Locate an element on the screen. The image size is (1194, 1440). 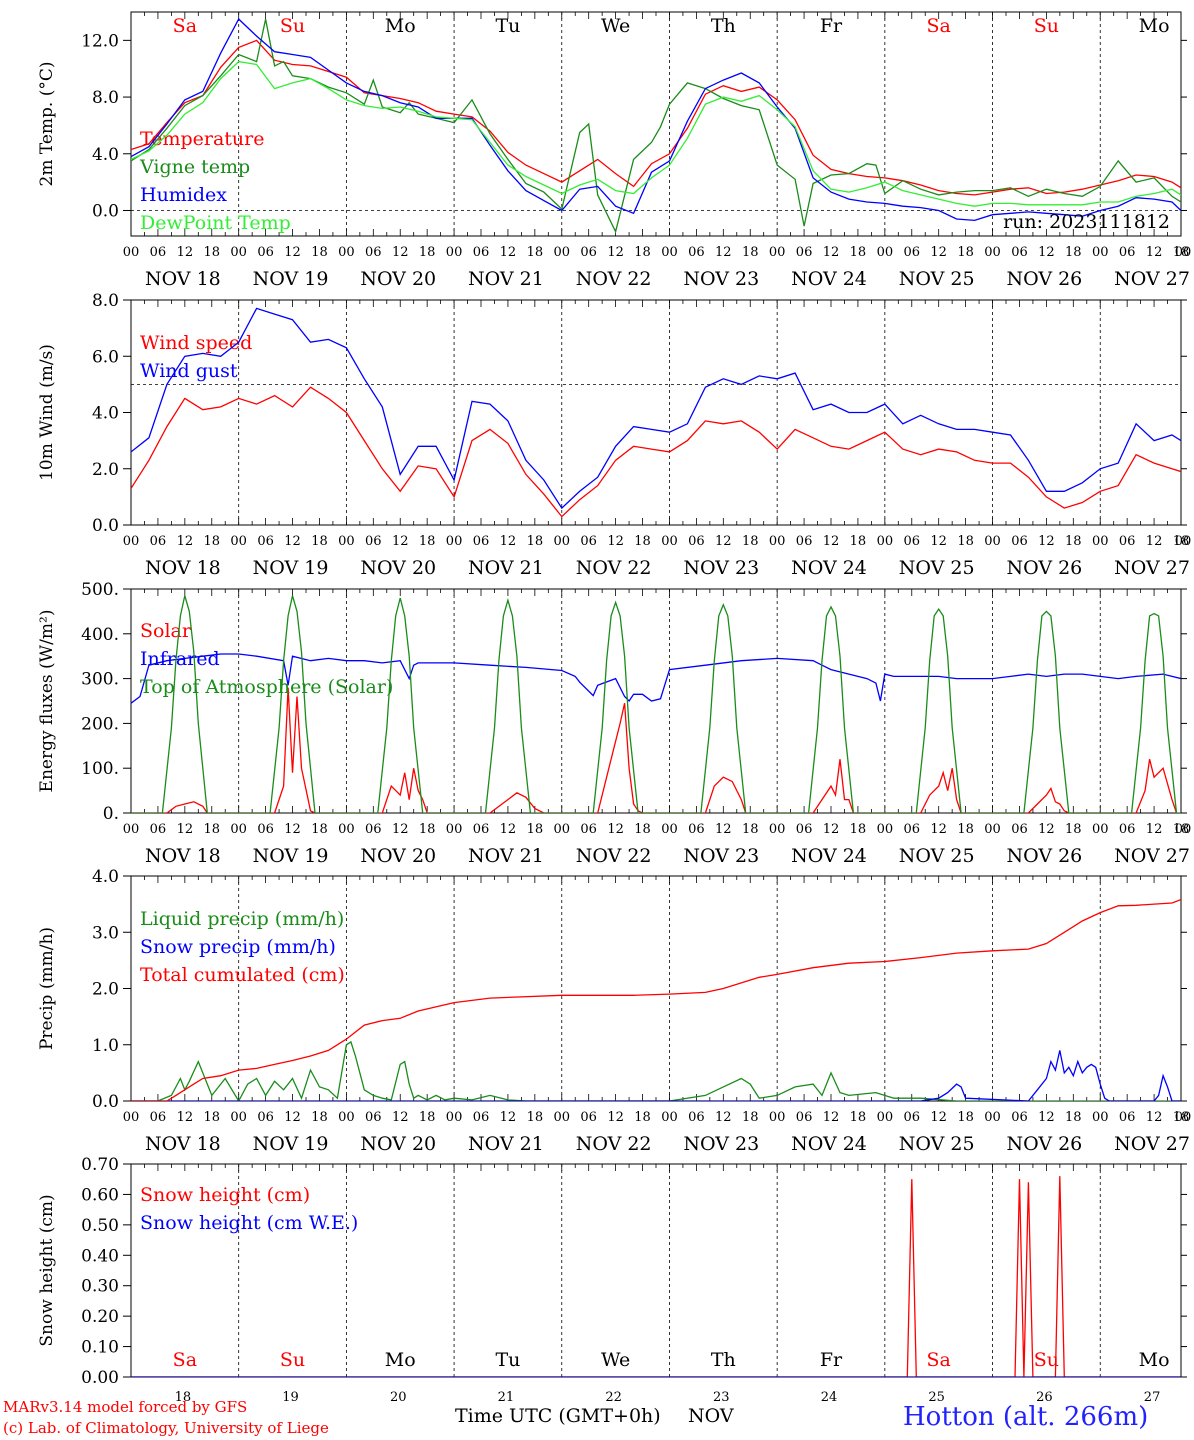
legend-label: Wind speed is located at coordinates (196, 343).